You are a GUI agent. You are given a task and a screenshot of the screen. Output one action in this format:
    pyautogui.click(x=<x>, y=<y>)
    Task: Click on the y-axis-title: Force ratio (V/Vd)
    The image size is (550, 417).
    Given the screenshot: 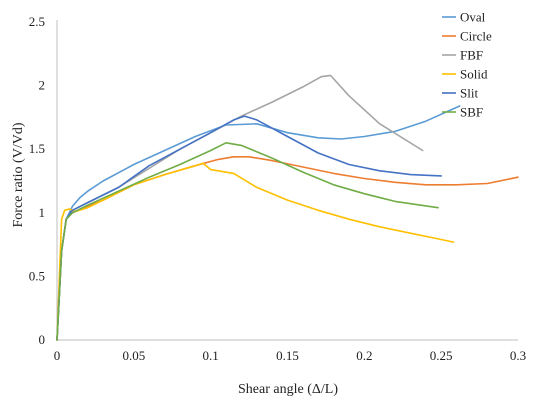 What is the action you would take?
    pyautogui.click(x=18, y=174)
    